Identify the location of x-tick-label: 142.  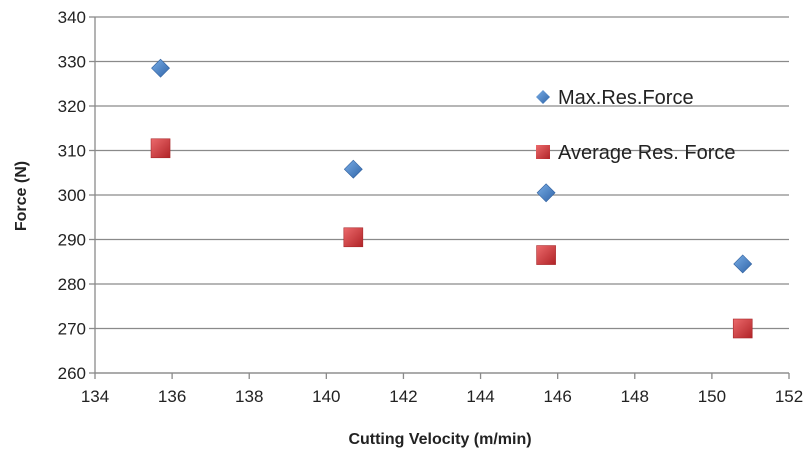
(403, 396).